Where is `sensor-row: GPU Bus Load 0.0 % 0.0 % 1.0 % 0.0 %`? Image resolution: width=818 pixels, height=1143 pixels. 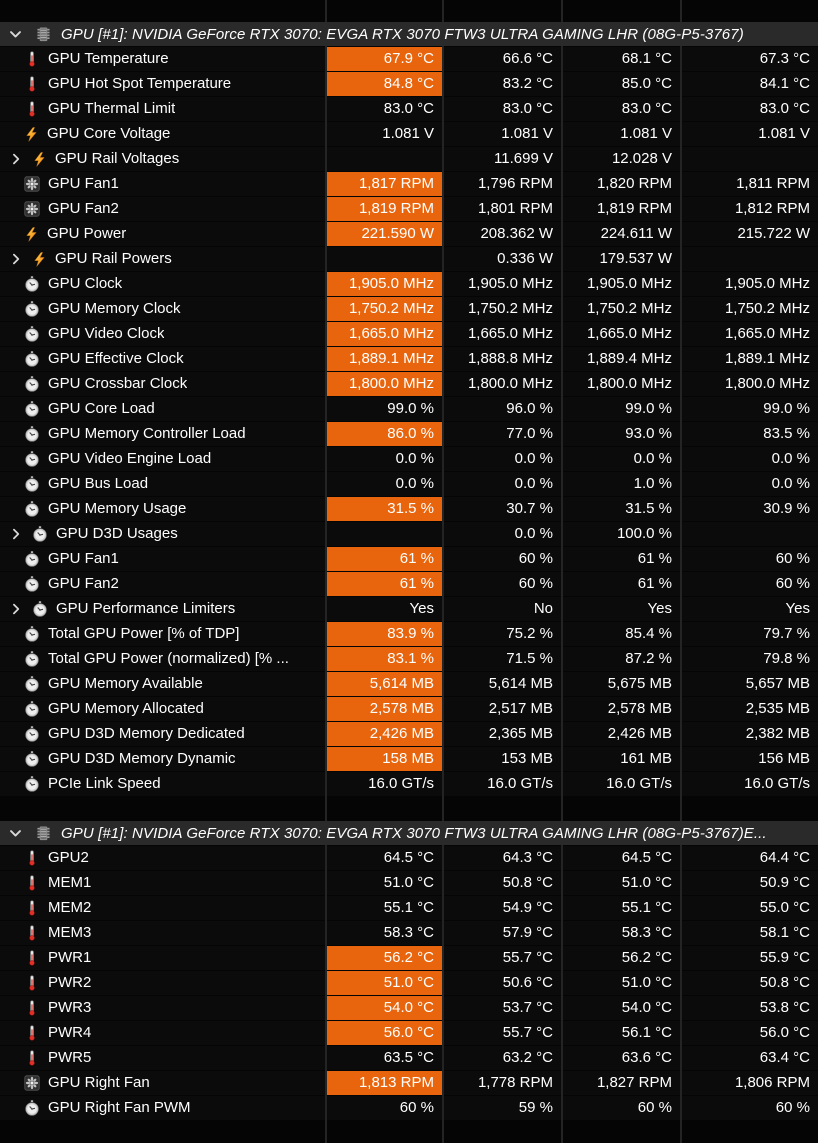 sensor-row: GPU Bus Load 0.0 % 0.0 % 1.0 % 0.0 % is located at coordinates (409, 484).